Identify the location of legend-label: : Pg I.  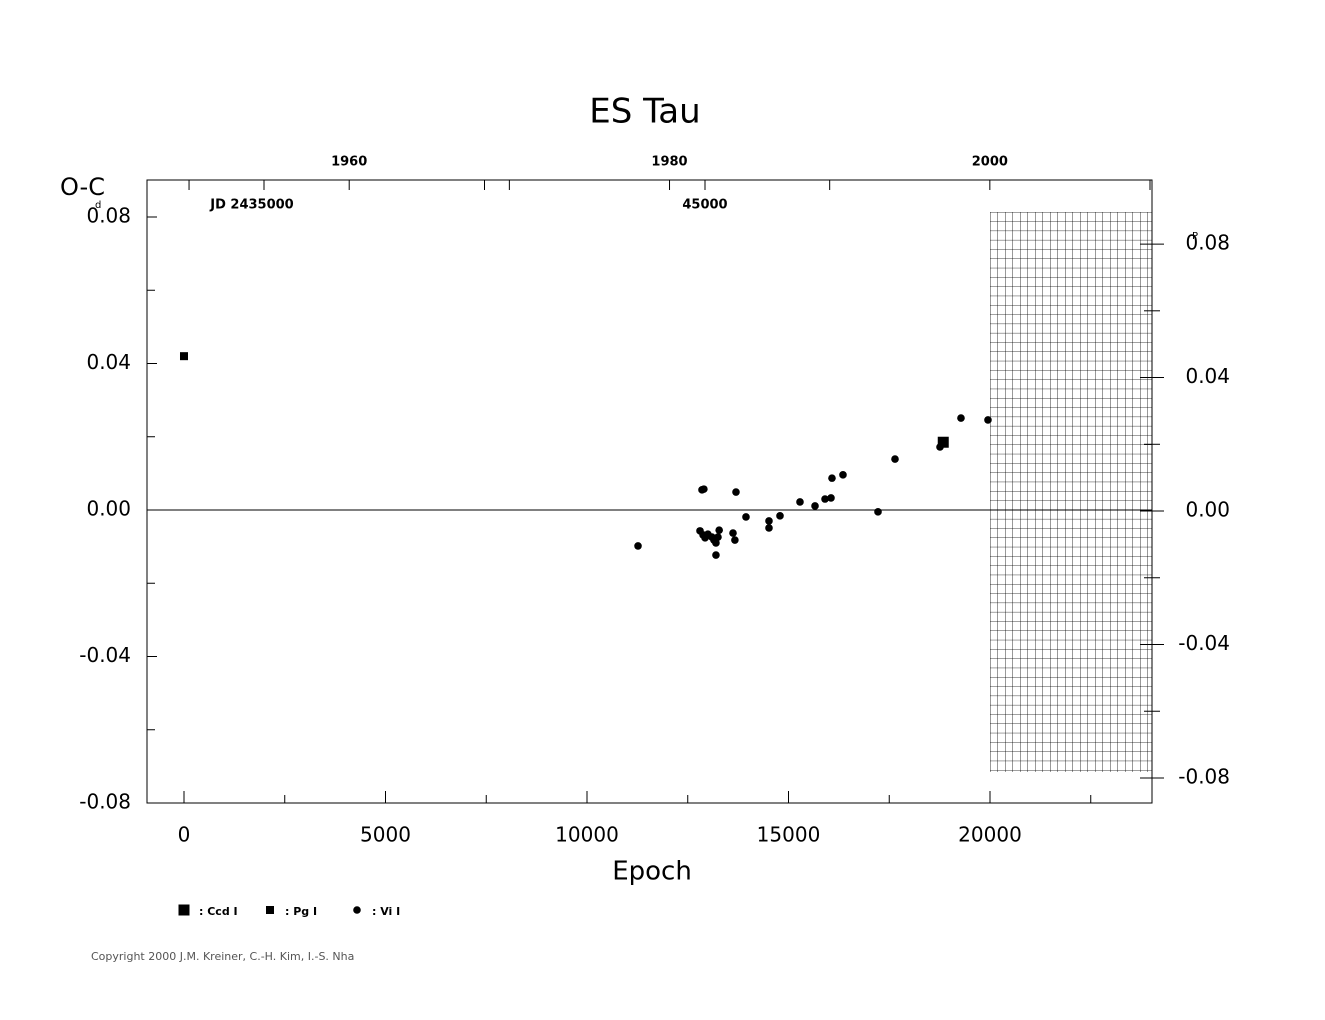
(301, 911).